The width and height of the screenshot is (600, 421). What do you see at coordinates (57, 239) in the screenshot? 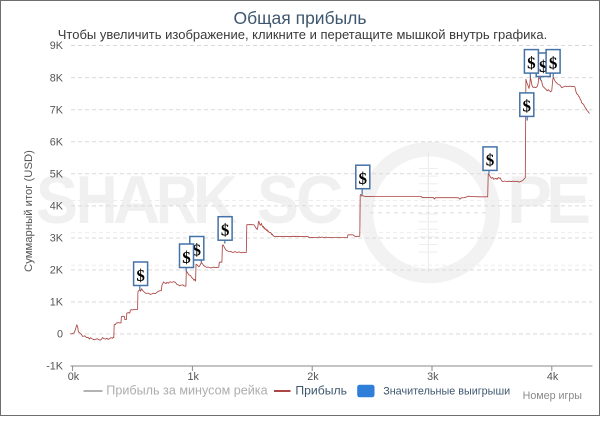
I see `svg-text: 3K` at bounding box center [57, 239].